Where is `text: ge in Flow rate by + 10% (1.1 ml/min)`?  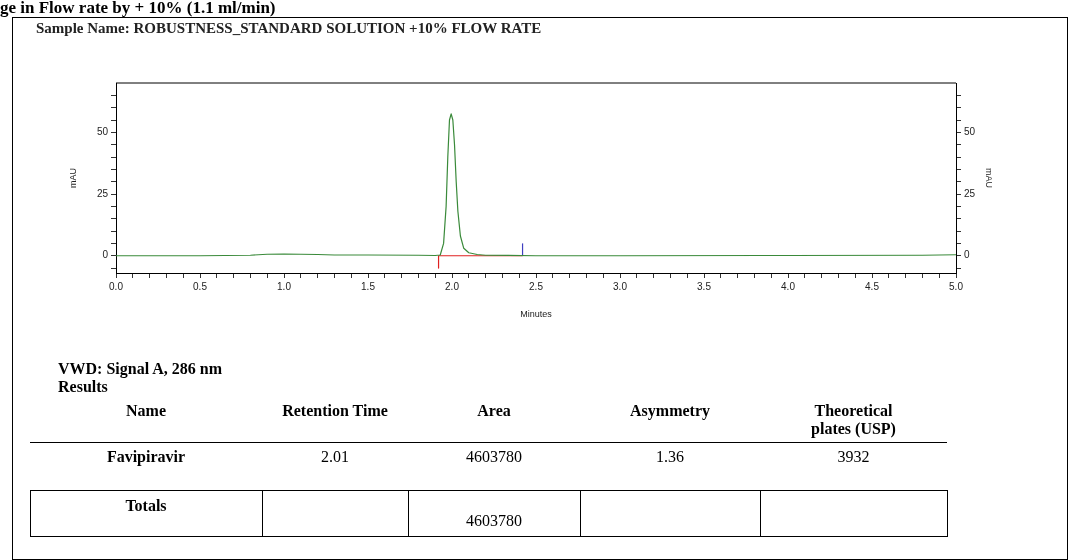
text: ge in Flow rate by + 10% (1.1 ml/min) is located at coordinates (138, 9).